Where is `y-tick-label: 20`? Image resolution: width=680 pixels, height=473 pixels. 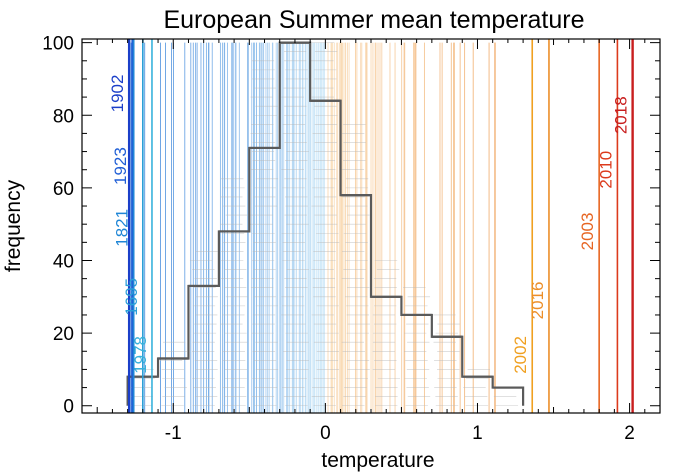
y-tick-label: 20 is located at coordinates (63, 334).